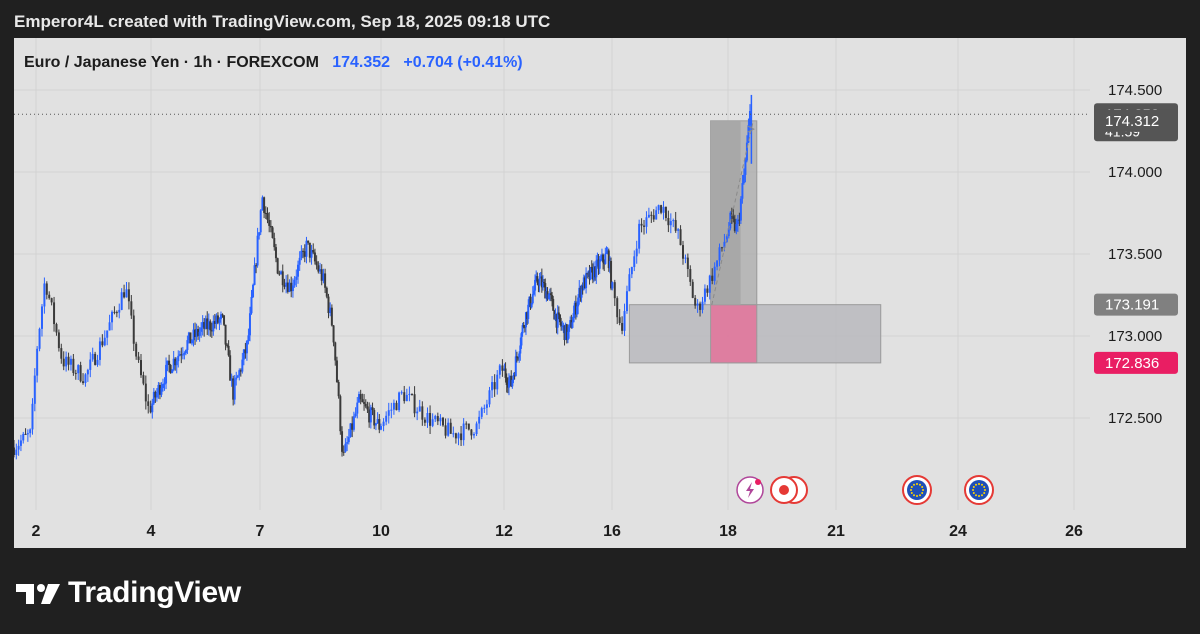  Describe the element at coordinates (732, 213) in the screenshot. I see `trade-projection-line` at that location.